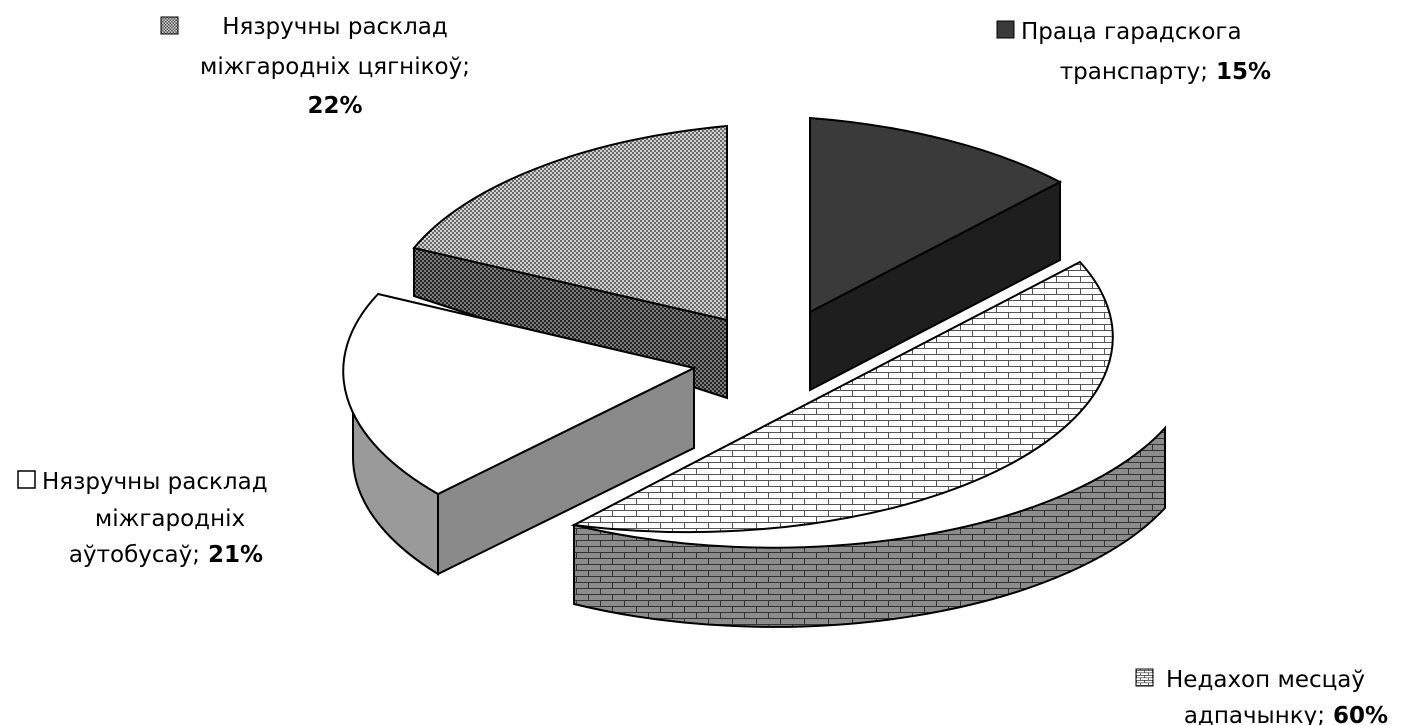  What do you see at coordinates (1131, 32) in the screenshot?
I see `label-transport-line1: Праца гарадскога` at bounding box center [1131, 32].